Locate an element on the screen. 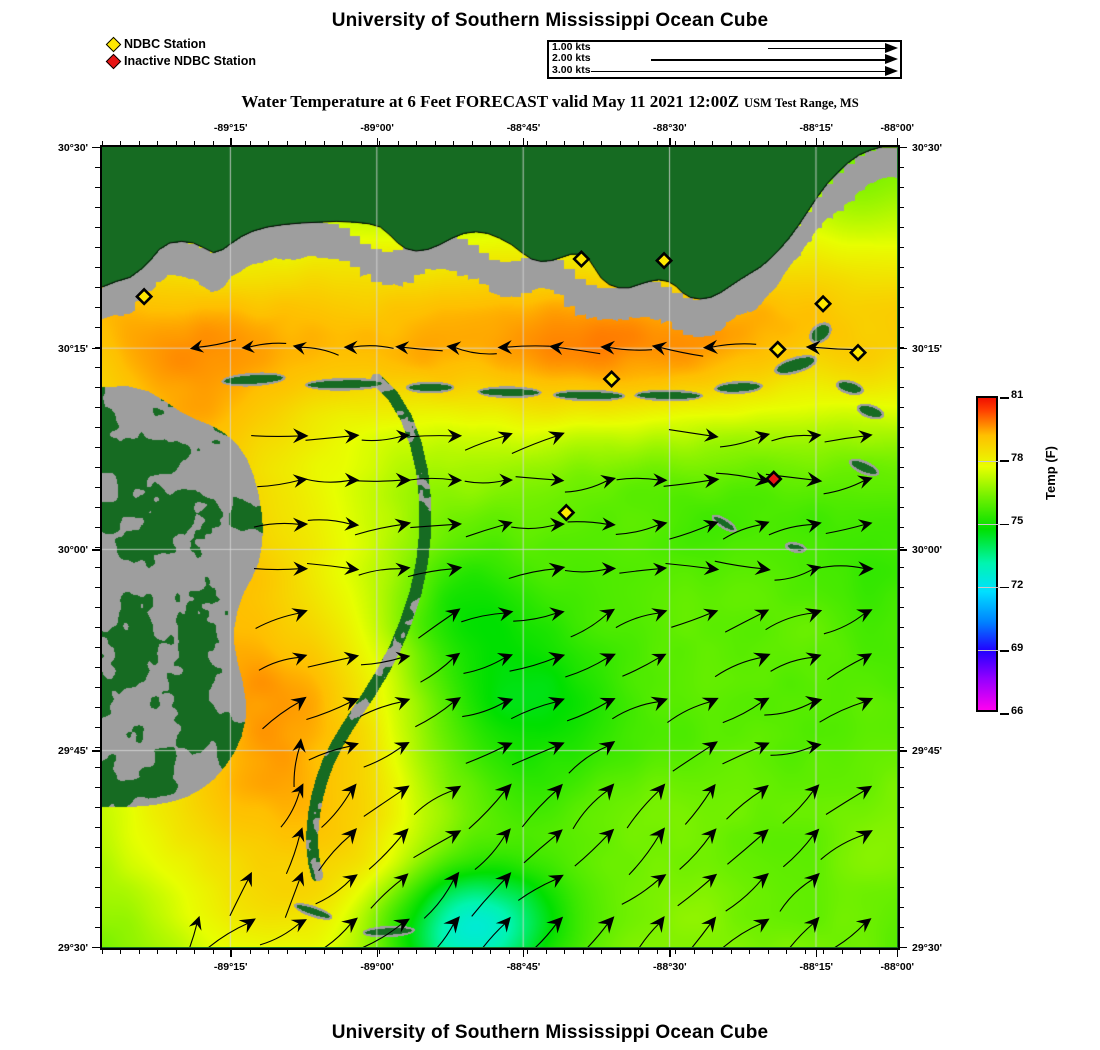 Image resolution: width=1100 pixels, height=1050 pixels. y-axis-label: 30°30' is located at coordinates (927, 147).